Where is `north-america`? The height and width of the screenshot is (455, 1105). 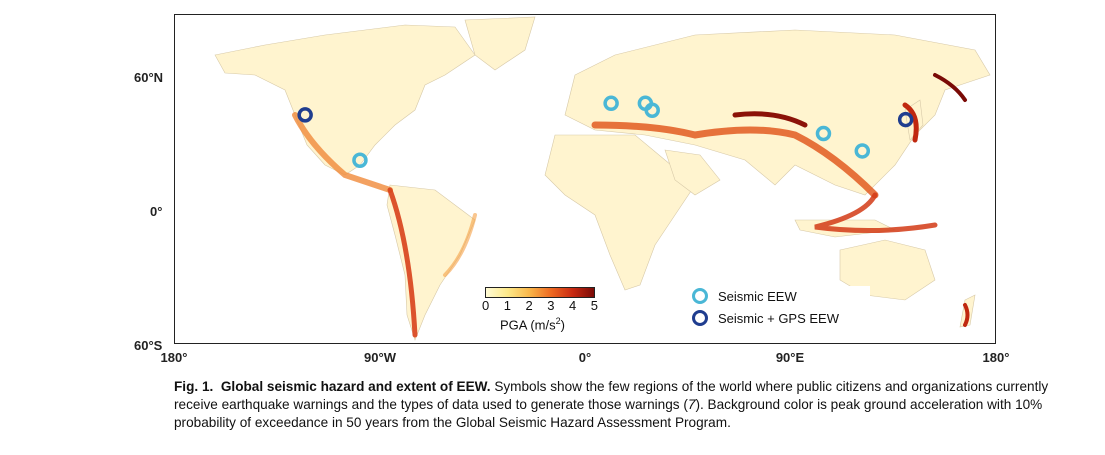 north-america is located at coordinates (345, 100).